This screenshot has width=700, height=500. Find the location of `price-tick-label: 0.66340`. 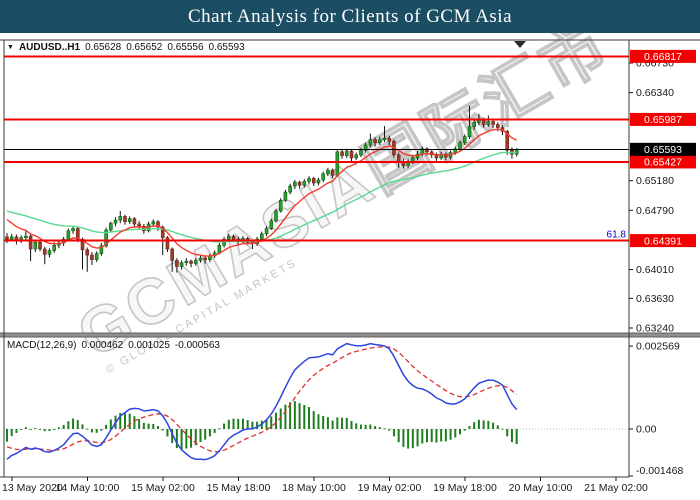

price-tick-label: 0.66340 is located at coordinates (655, 93).